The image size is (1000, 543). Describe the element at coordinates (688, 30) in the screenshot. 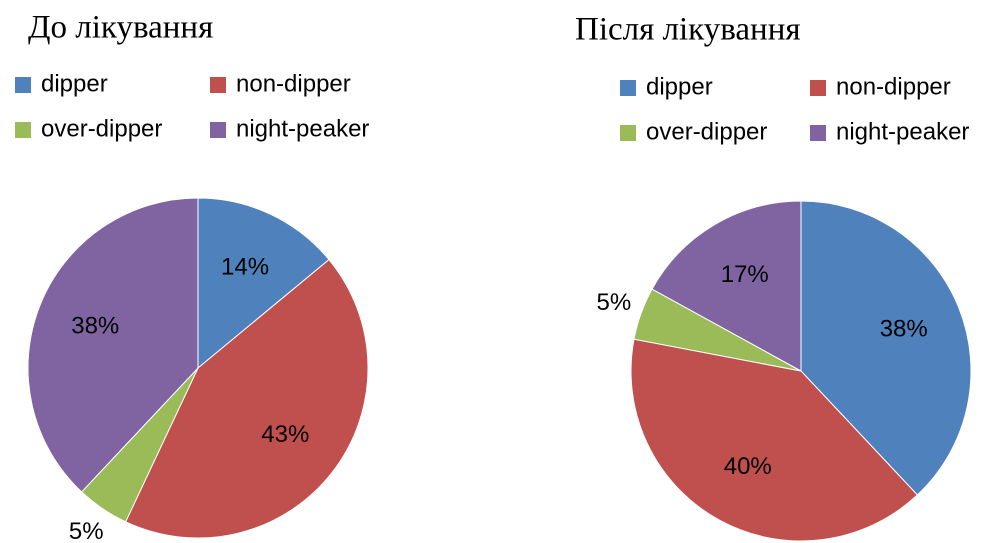

I see `chart-title: Після лікування` at that location.